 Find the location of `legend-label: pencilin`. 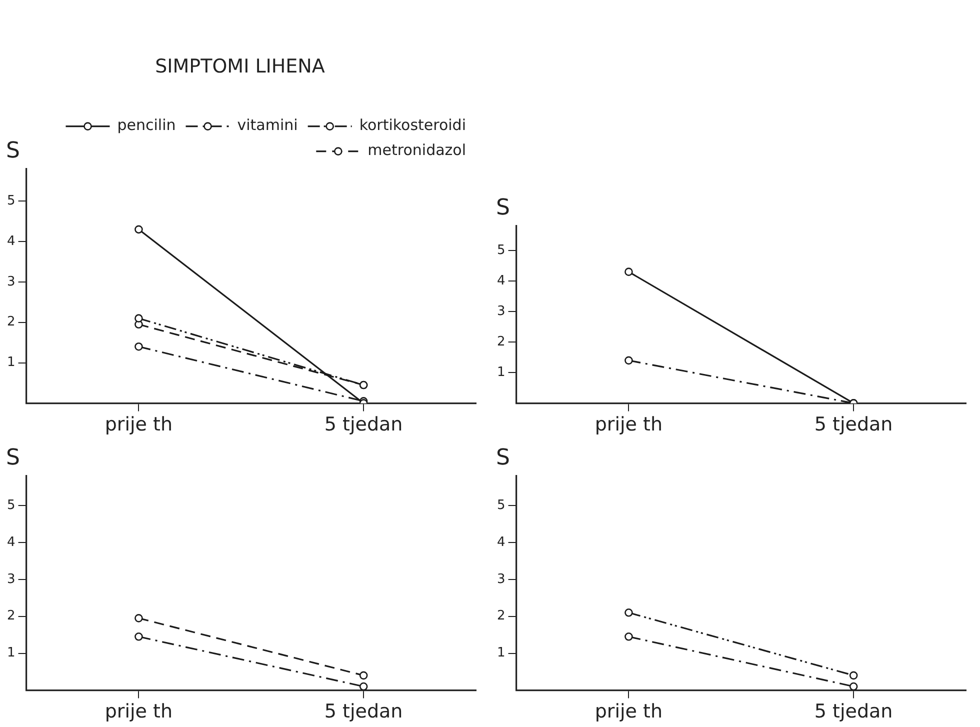

legend-label: pencilin is located at coordinates (146, 125).